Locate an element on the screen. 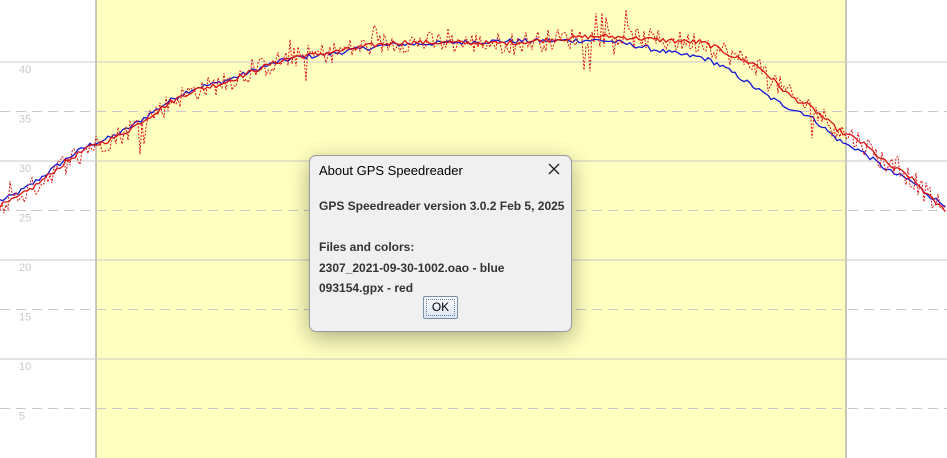  y-tick-label-5: 5 is located at coordinates (22, 417).